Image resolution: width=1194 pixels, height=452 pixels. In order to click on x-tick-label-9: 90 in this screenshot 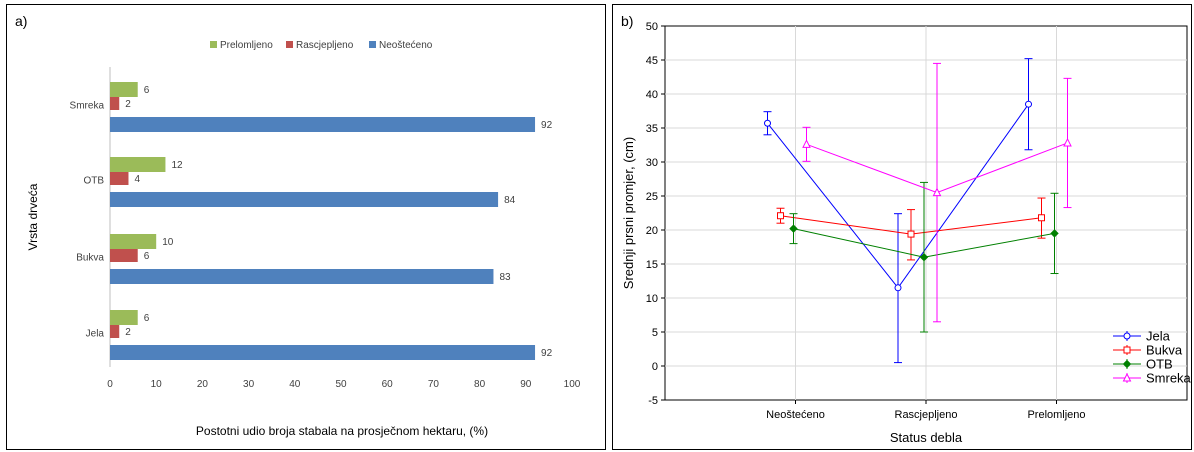, I will do `click(526, 384)`.